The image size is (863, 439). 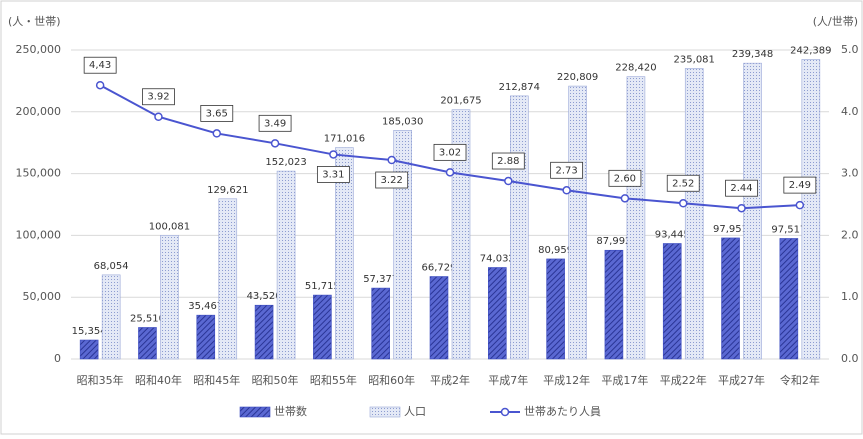 I want to click on x-tick-label: 平成27年, so click(x=741, y=380).